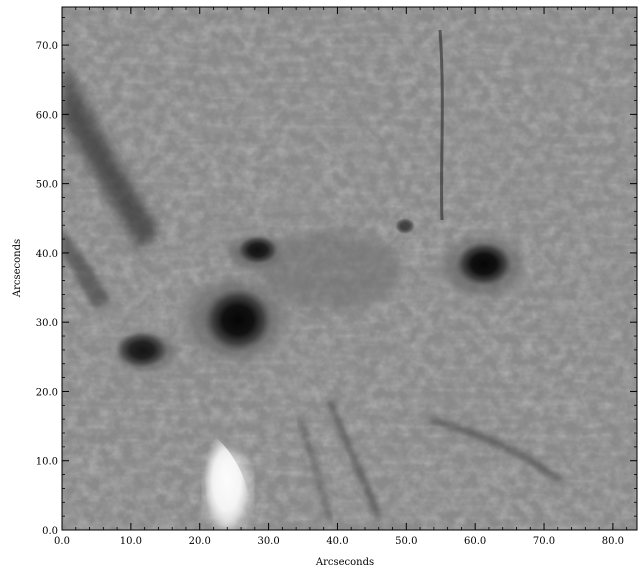  What do you see at coordinates (238, 320) in the screenshot?
I see `large-sunspot` at bounding box center [238, 320].